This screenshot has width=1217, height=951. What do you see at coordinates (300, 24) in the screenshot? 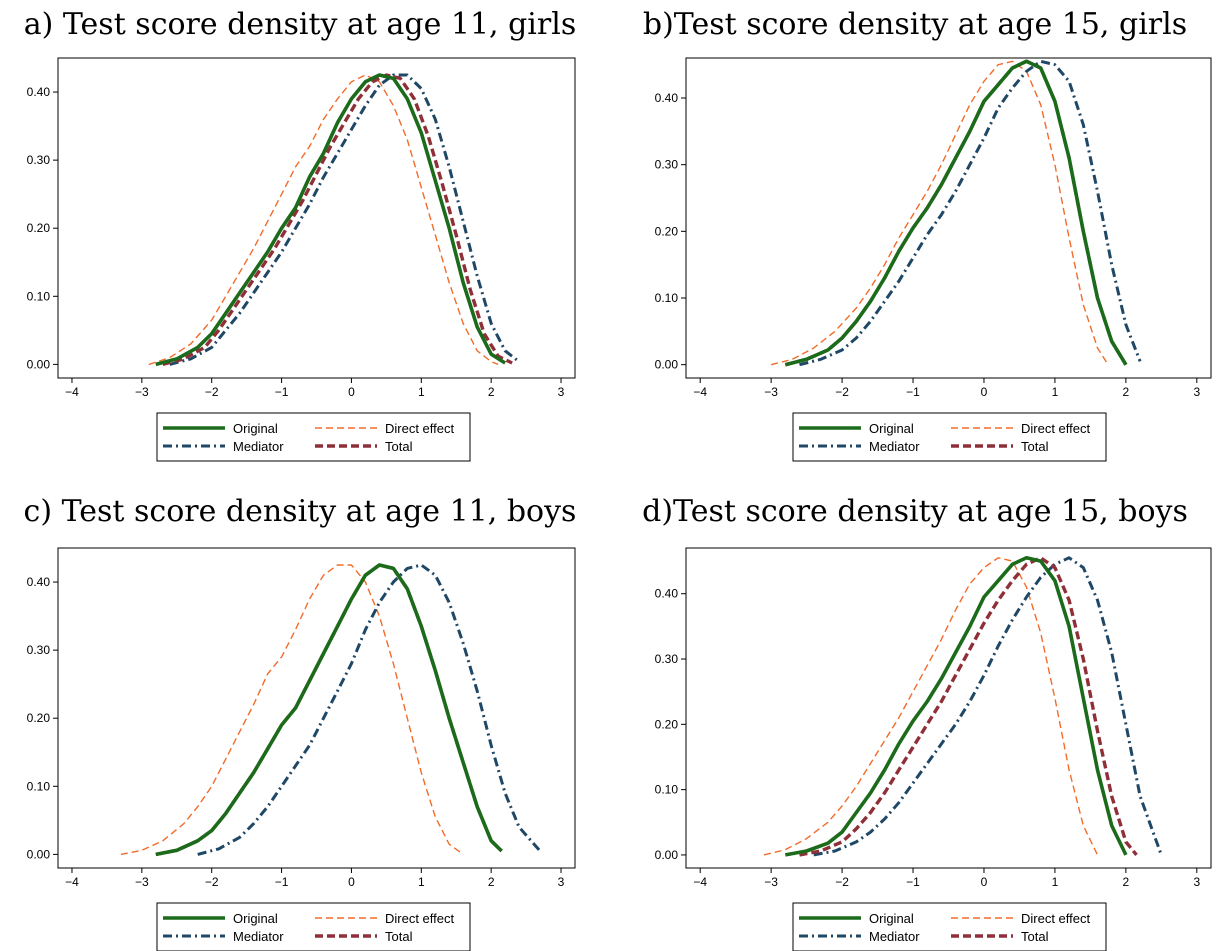
I see `panel-title: a) Test score density at age 11, girls` at bounding box center [300, 24].